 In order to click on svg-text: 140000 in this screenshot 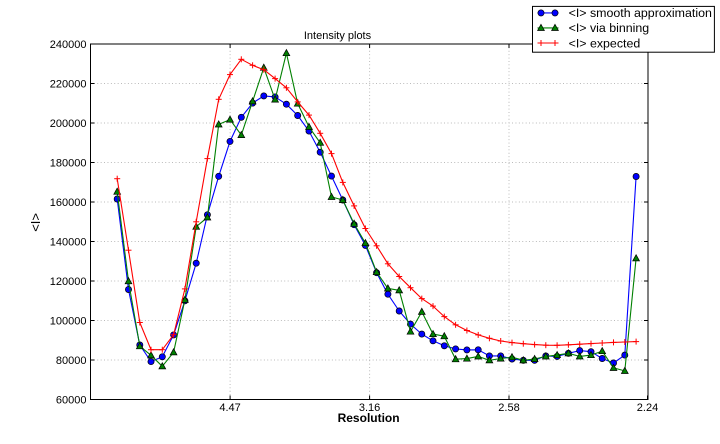, I will do `click(68, 242)`.